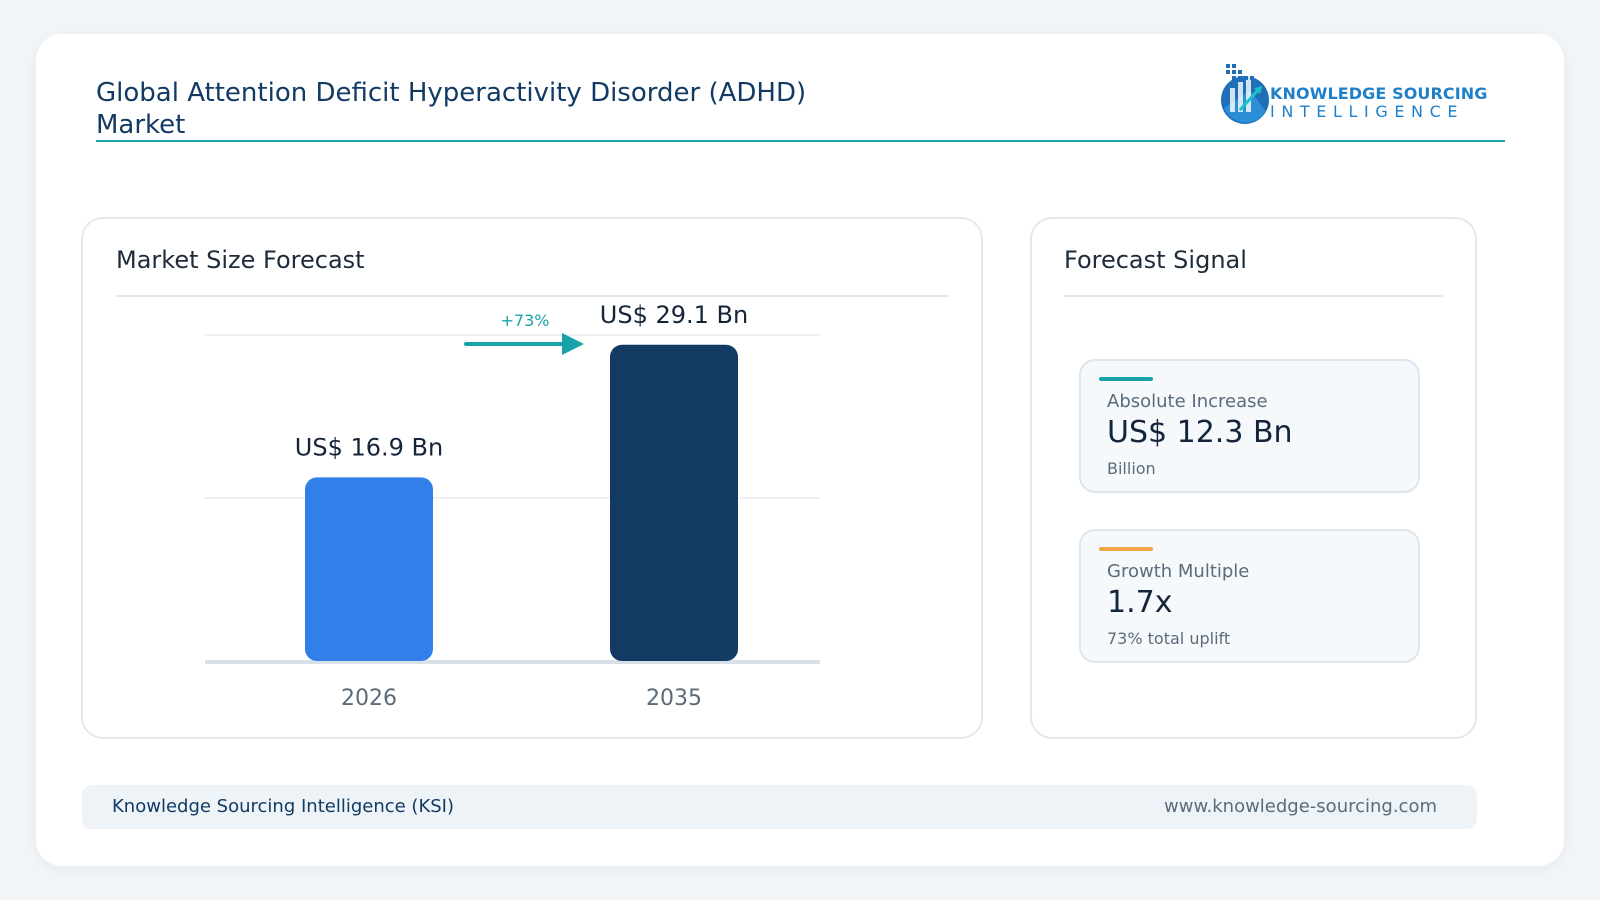 The image size is (1600, 900). Describe the element at coordinates (369, 569) in the screenshot. I see `bar-2026` at that location.